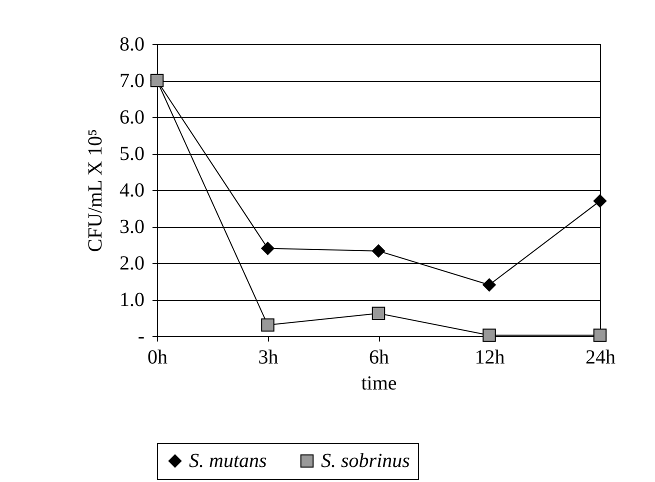  Describe the element at coordinates (132, 154) in the screenshot. I see `y-tick-label: 5.0` at that location.